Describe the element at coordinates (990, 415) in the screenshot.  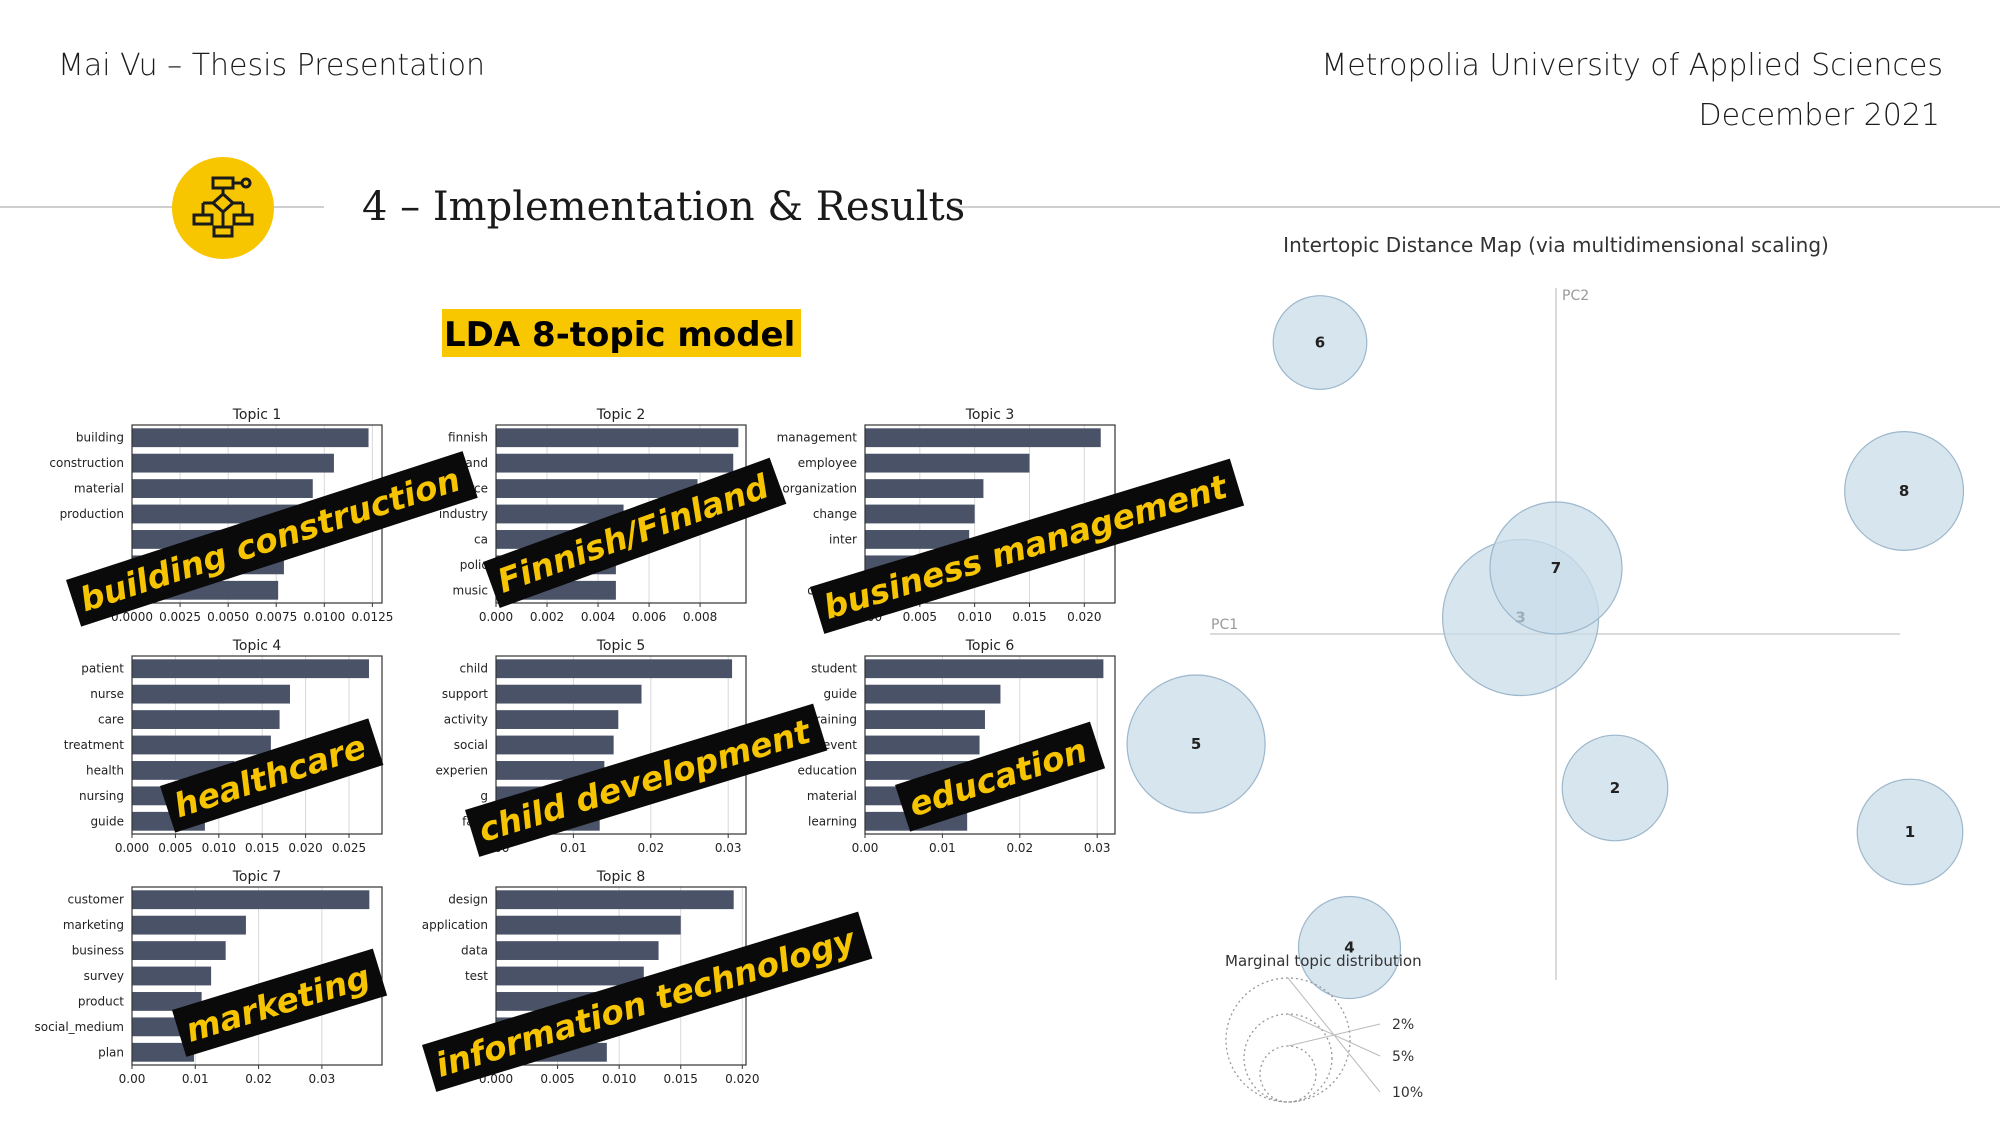
I see `chart-title: Topic 3` at that location.